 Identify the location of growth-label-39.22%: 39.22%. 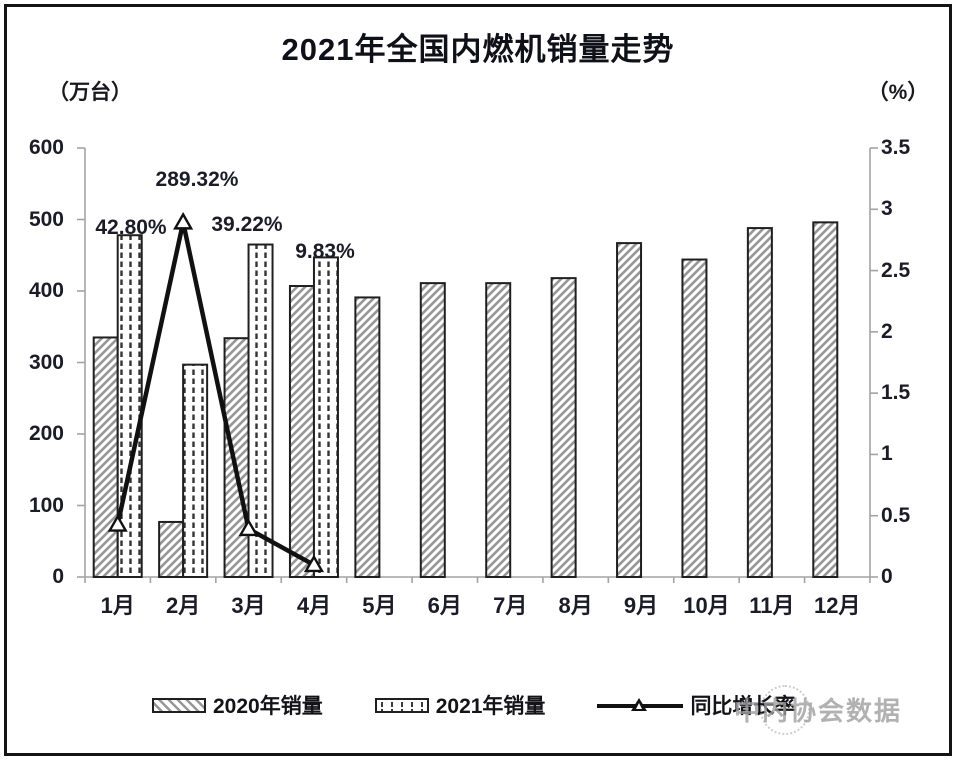
(247, 224).